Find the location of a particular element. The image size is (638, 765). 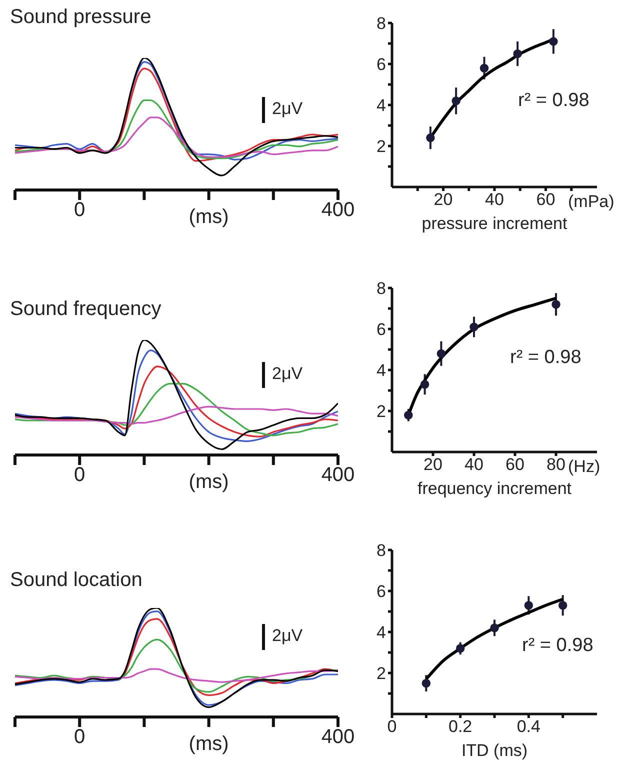

x-tick-label: 0.4 is located at coordinates (528, 726).